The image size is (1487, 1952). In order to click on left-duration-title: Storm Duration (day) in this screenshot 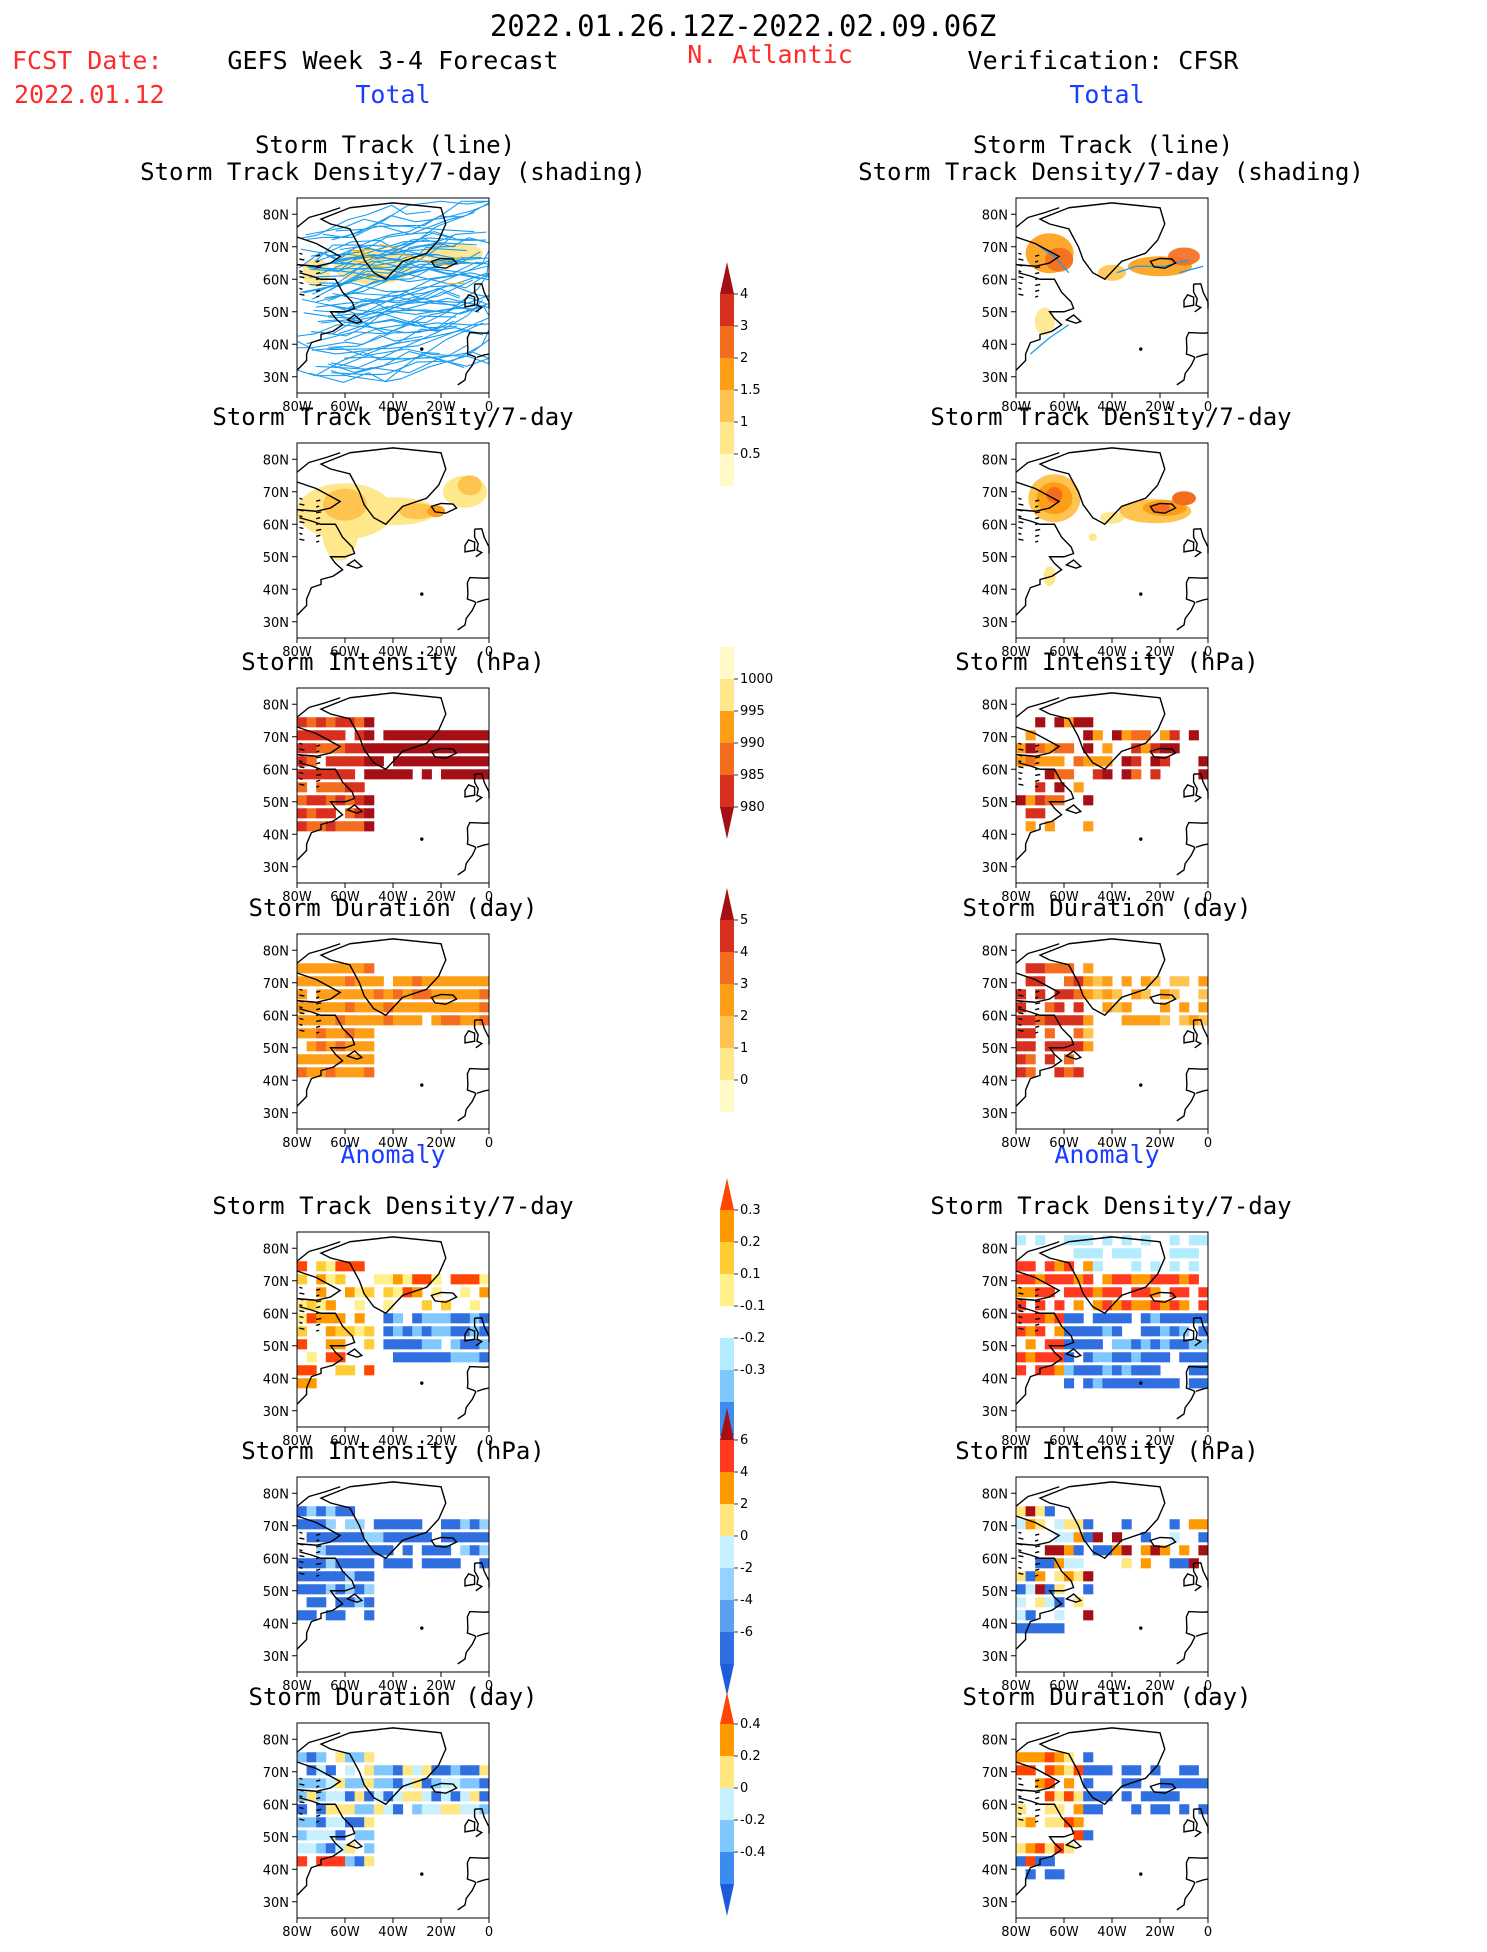, I will do `click(393, 908)`.